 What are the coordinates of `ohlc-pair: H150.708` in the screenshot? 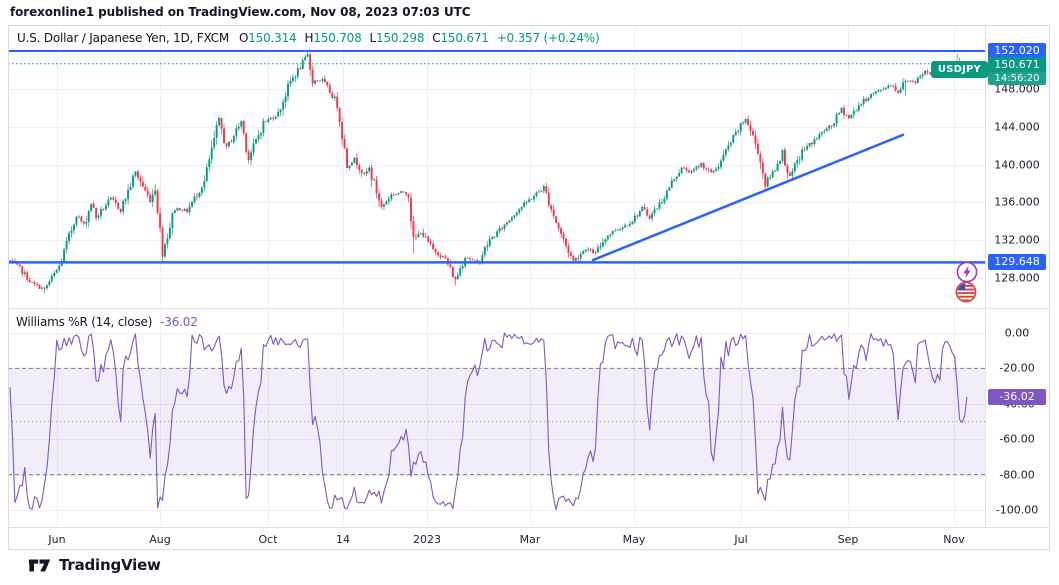 It's located at (333, 38).